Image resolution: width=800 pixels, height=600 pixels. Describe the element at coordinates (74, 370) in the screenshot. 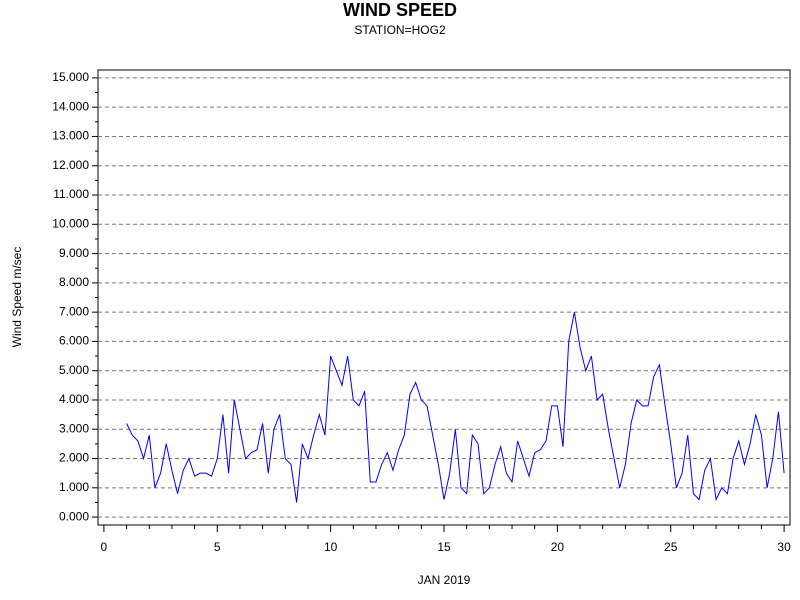

I see `y-tick-label: 5.000` at that location.